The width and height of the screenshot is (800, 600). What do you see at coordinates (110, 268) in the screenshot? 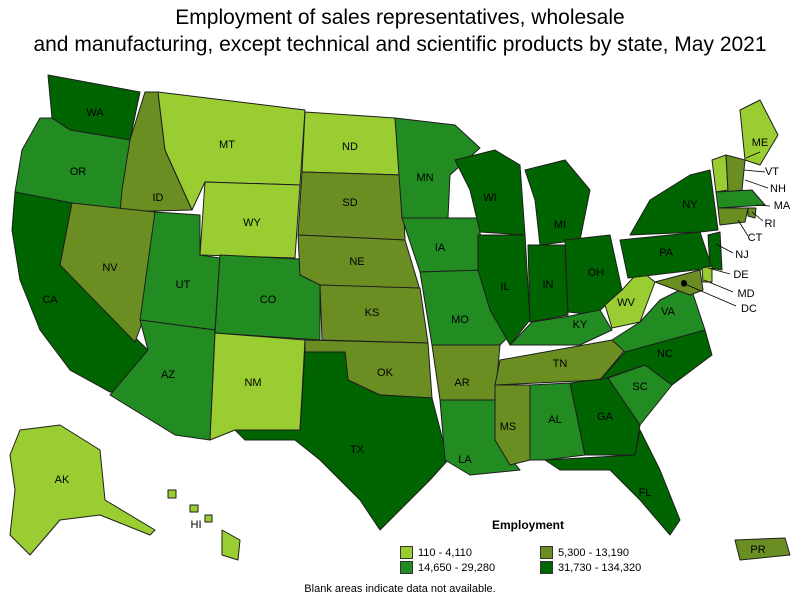
I see `state-label-nv: NV` at bounding box center [110, 268].